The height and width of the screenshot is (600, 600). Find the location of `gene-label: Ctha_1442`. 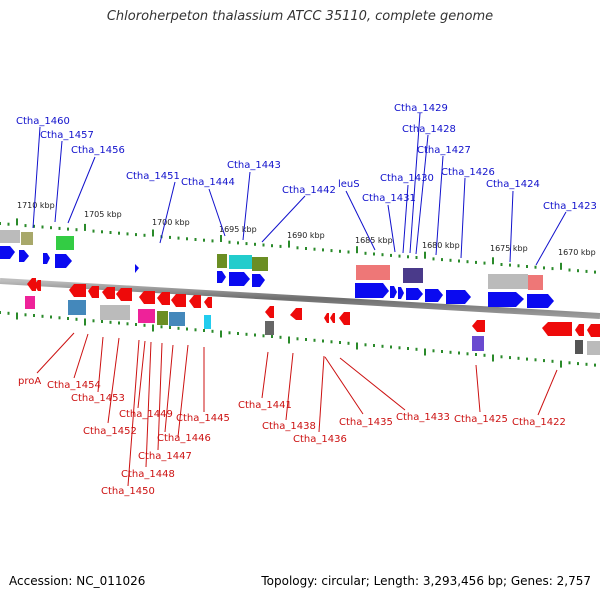

gene-label: Ctha_1442 is located at coordinates (309, 190).